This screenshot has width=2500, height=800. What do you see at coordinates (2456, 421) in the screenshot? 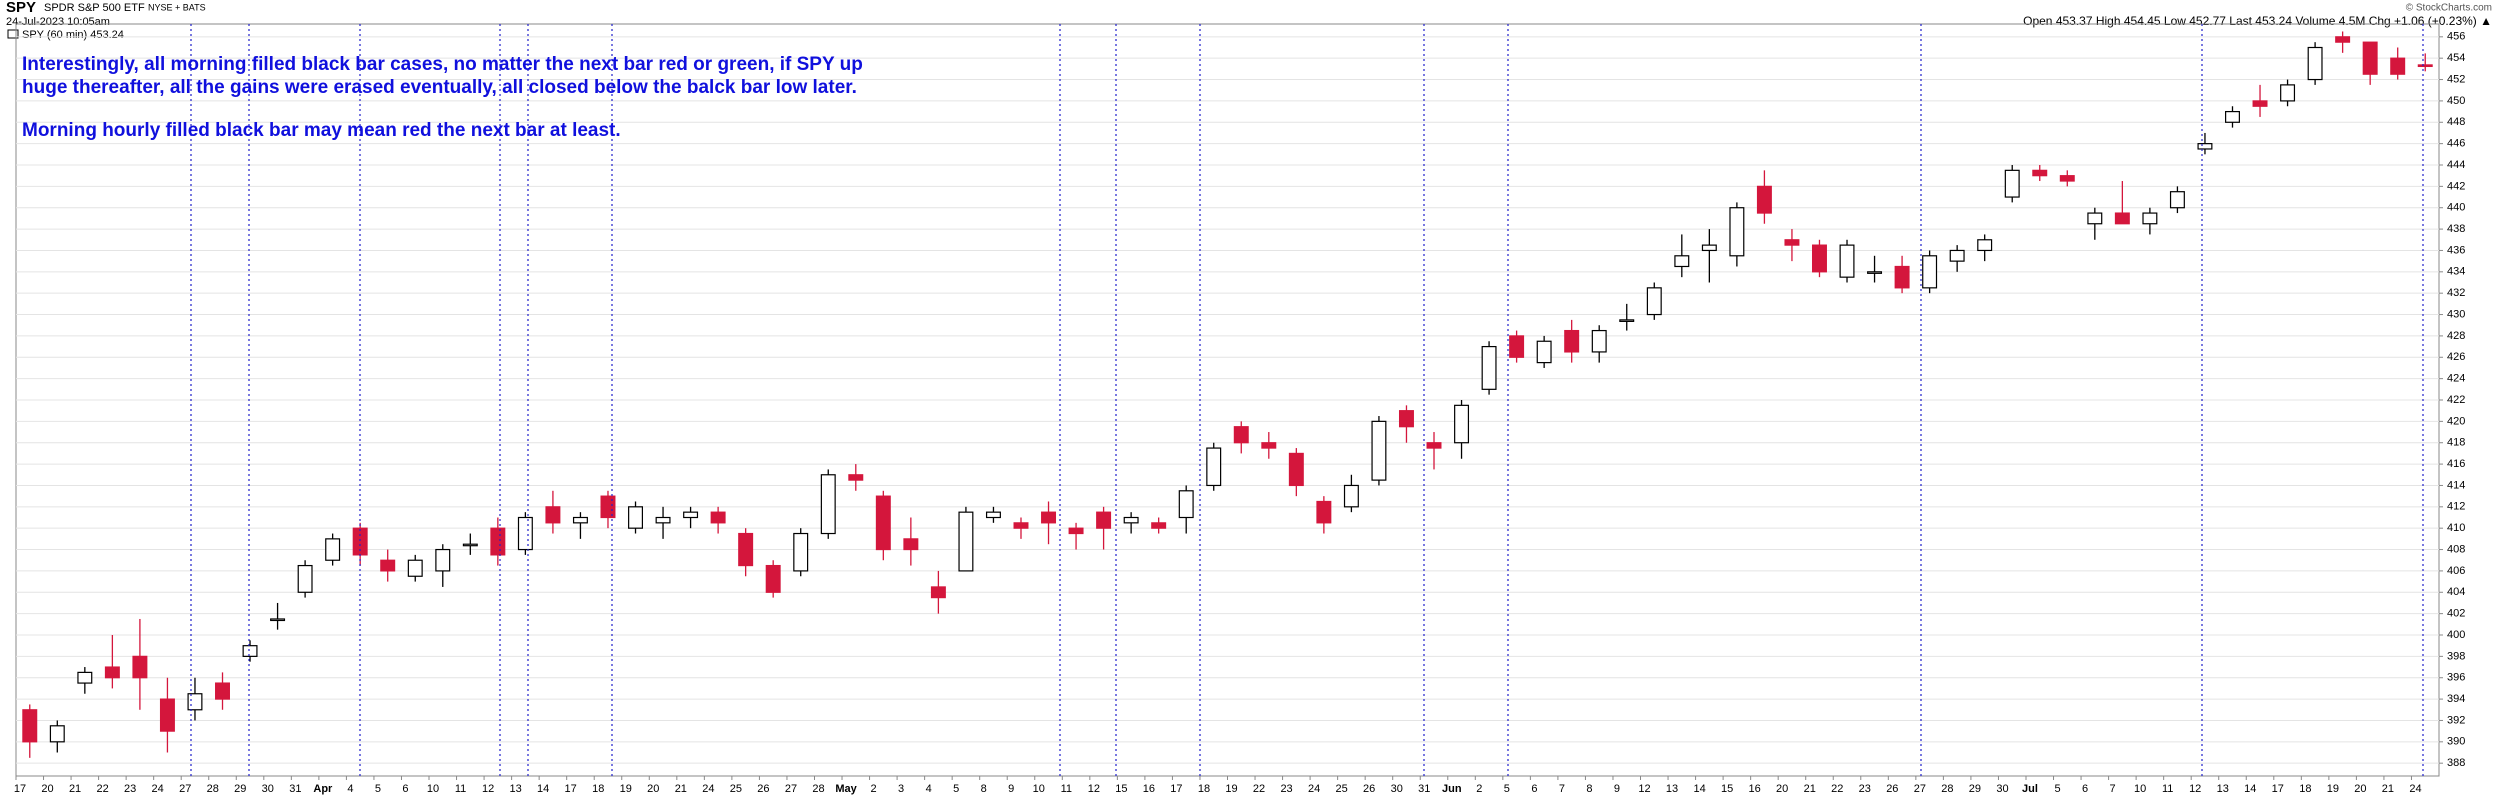
I see `y-tick-label: 420` at bounding box center [2456, 421].